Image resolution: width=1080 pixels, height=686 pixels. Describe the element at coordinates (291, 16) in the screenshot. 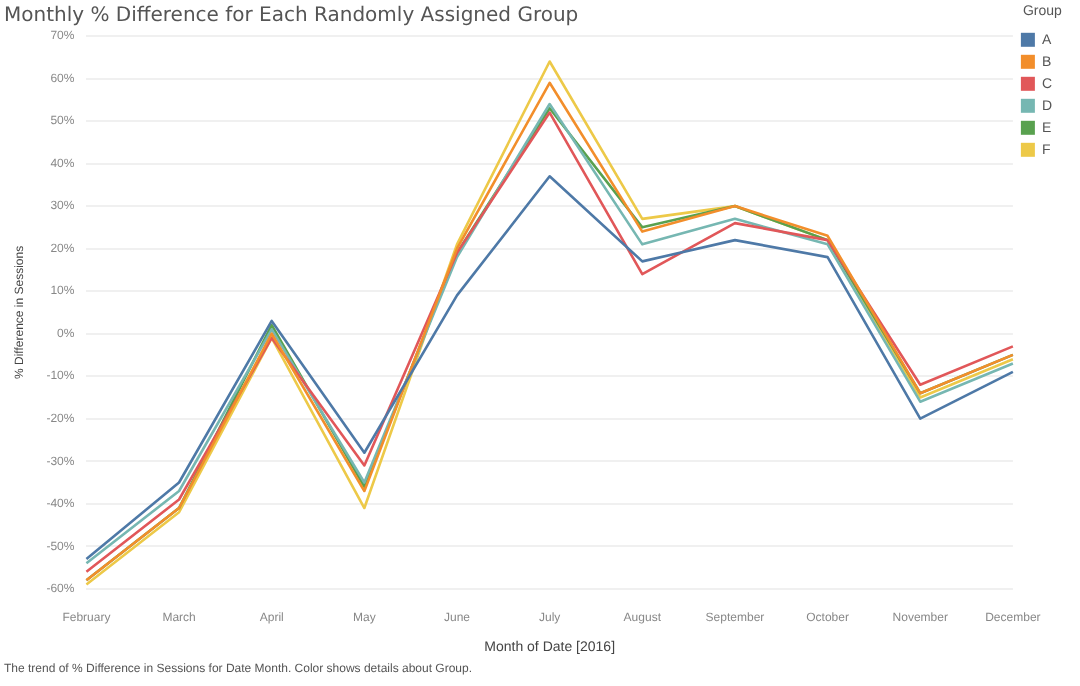

I see `chart-title: Monthly % Difference for Each Randomly Assigned Group` at that location.